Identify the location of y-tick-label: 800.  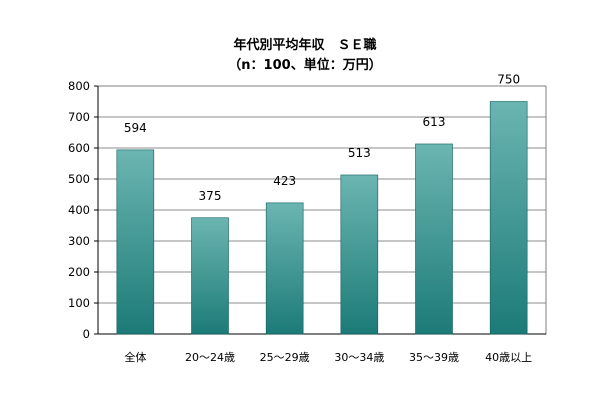
(79, 86).